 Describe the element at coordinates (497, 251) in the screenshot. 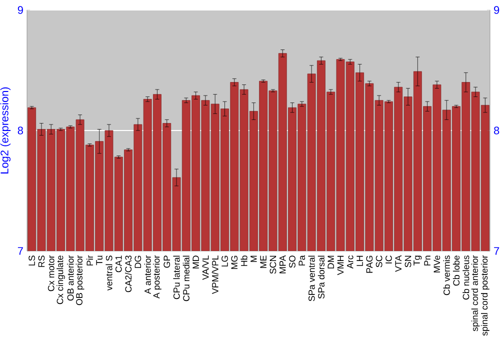

I see `y2-tick-label: 7` at that location.